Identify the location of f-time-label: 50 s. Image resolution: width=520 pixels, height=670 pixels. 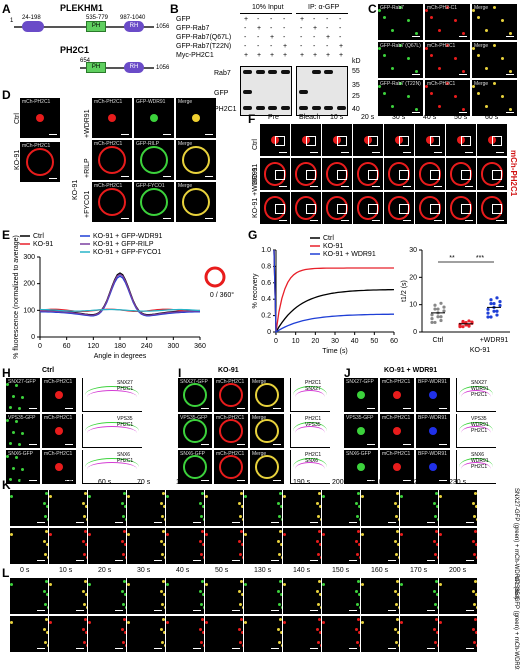
(461, 117).